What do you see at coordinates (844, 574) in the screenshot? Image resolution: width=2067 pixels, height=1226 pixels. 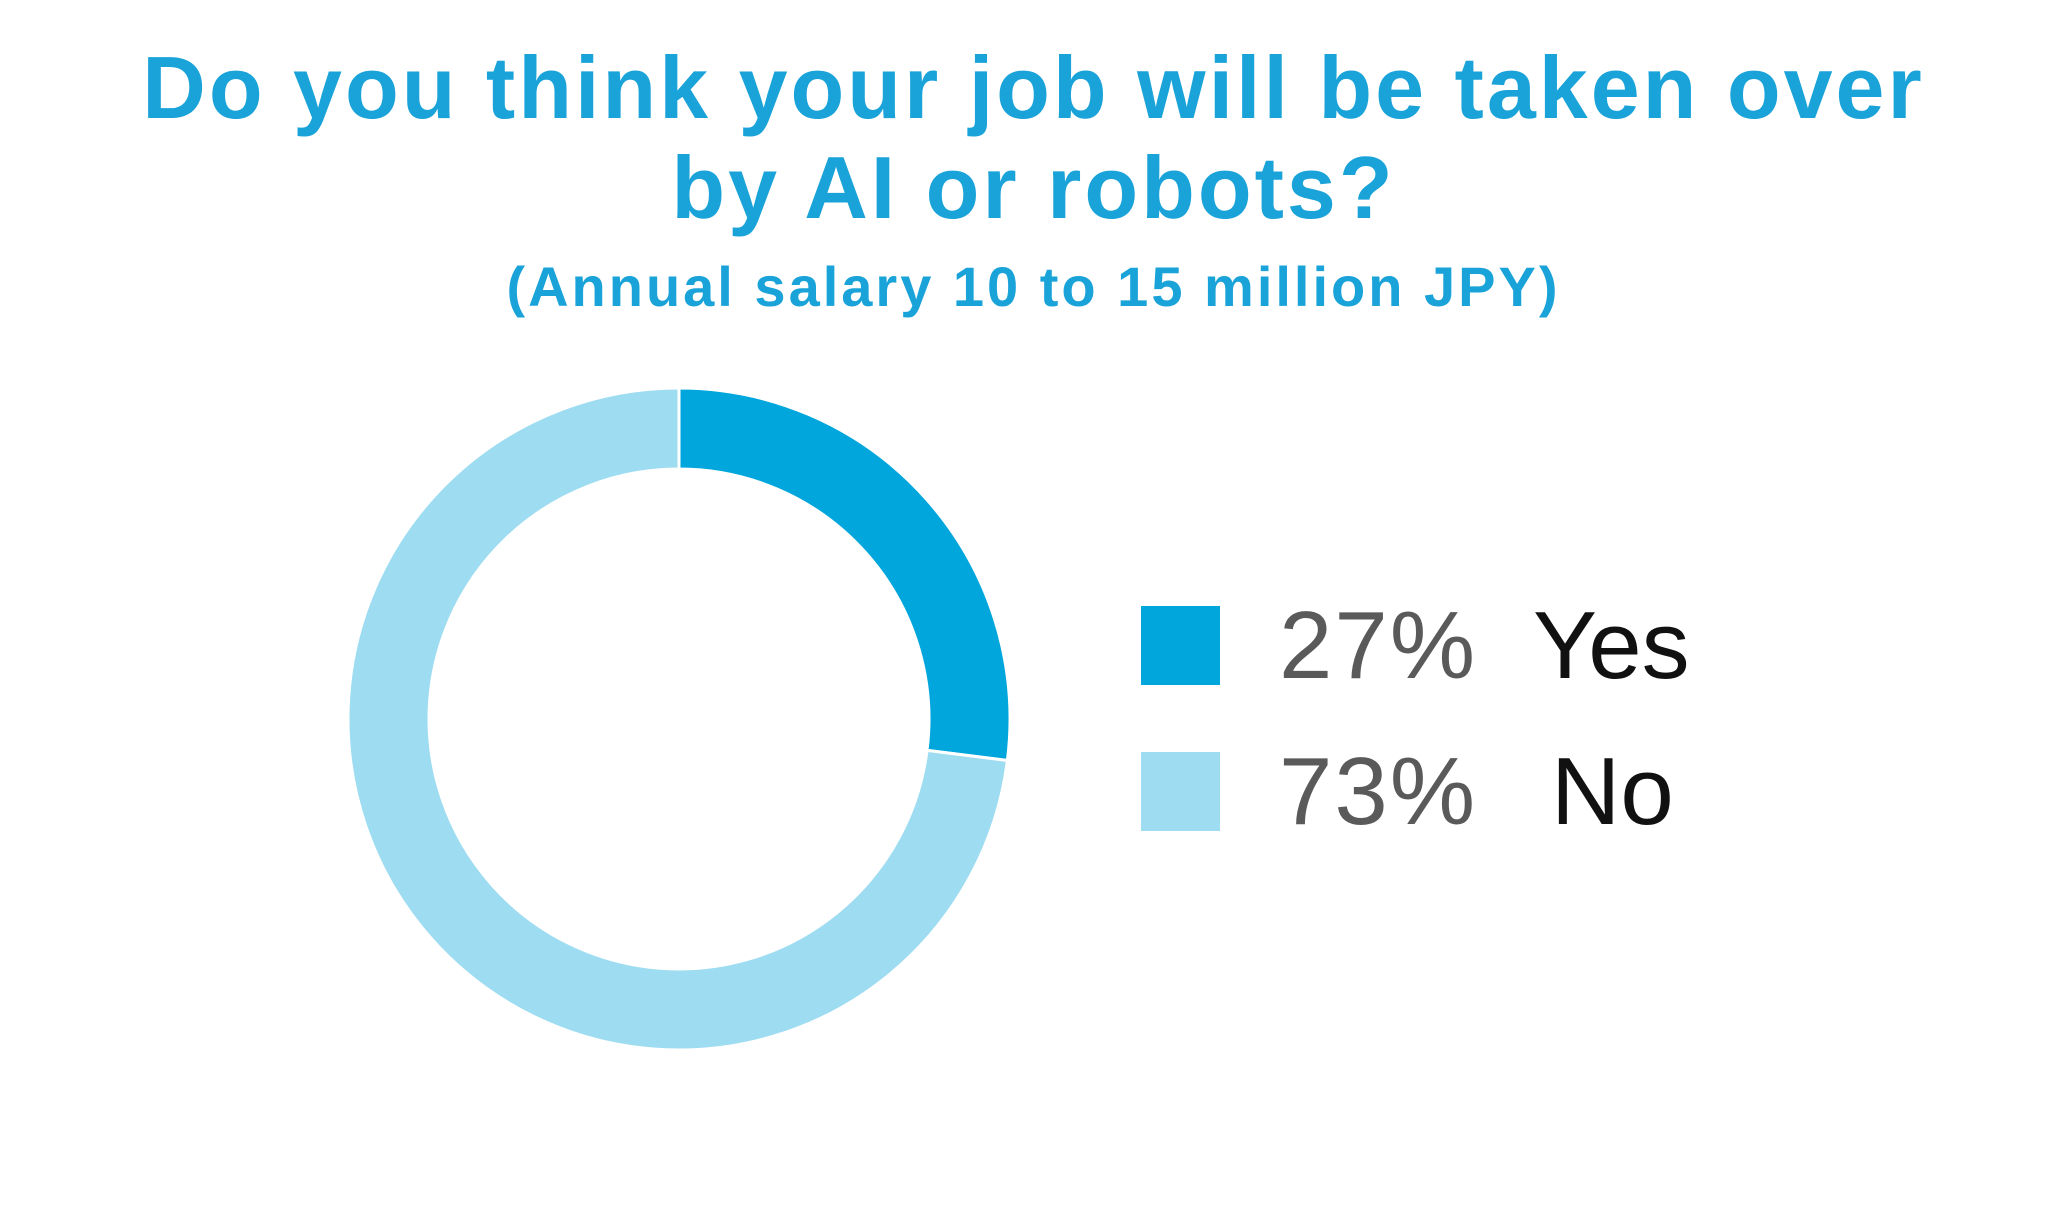 I see `donut-slice-yes` at bounding box center [844, 574].